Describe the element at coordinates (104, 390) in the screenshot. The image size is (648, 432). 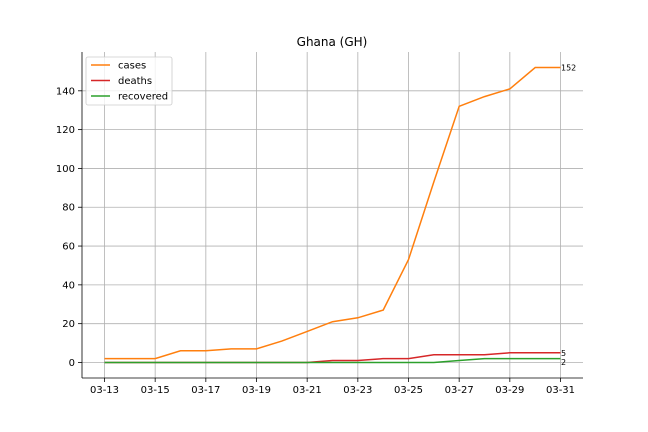
I see `x-tick-label: 03-13` at that location.